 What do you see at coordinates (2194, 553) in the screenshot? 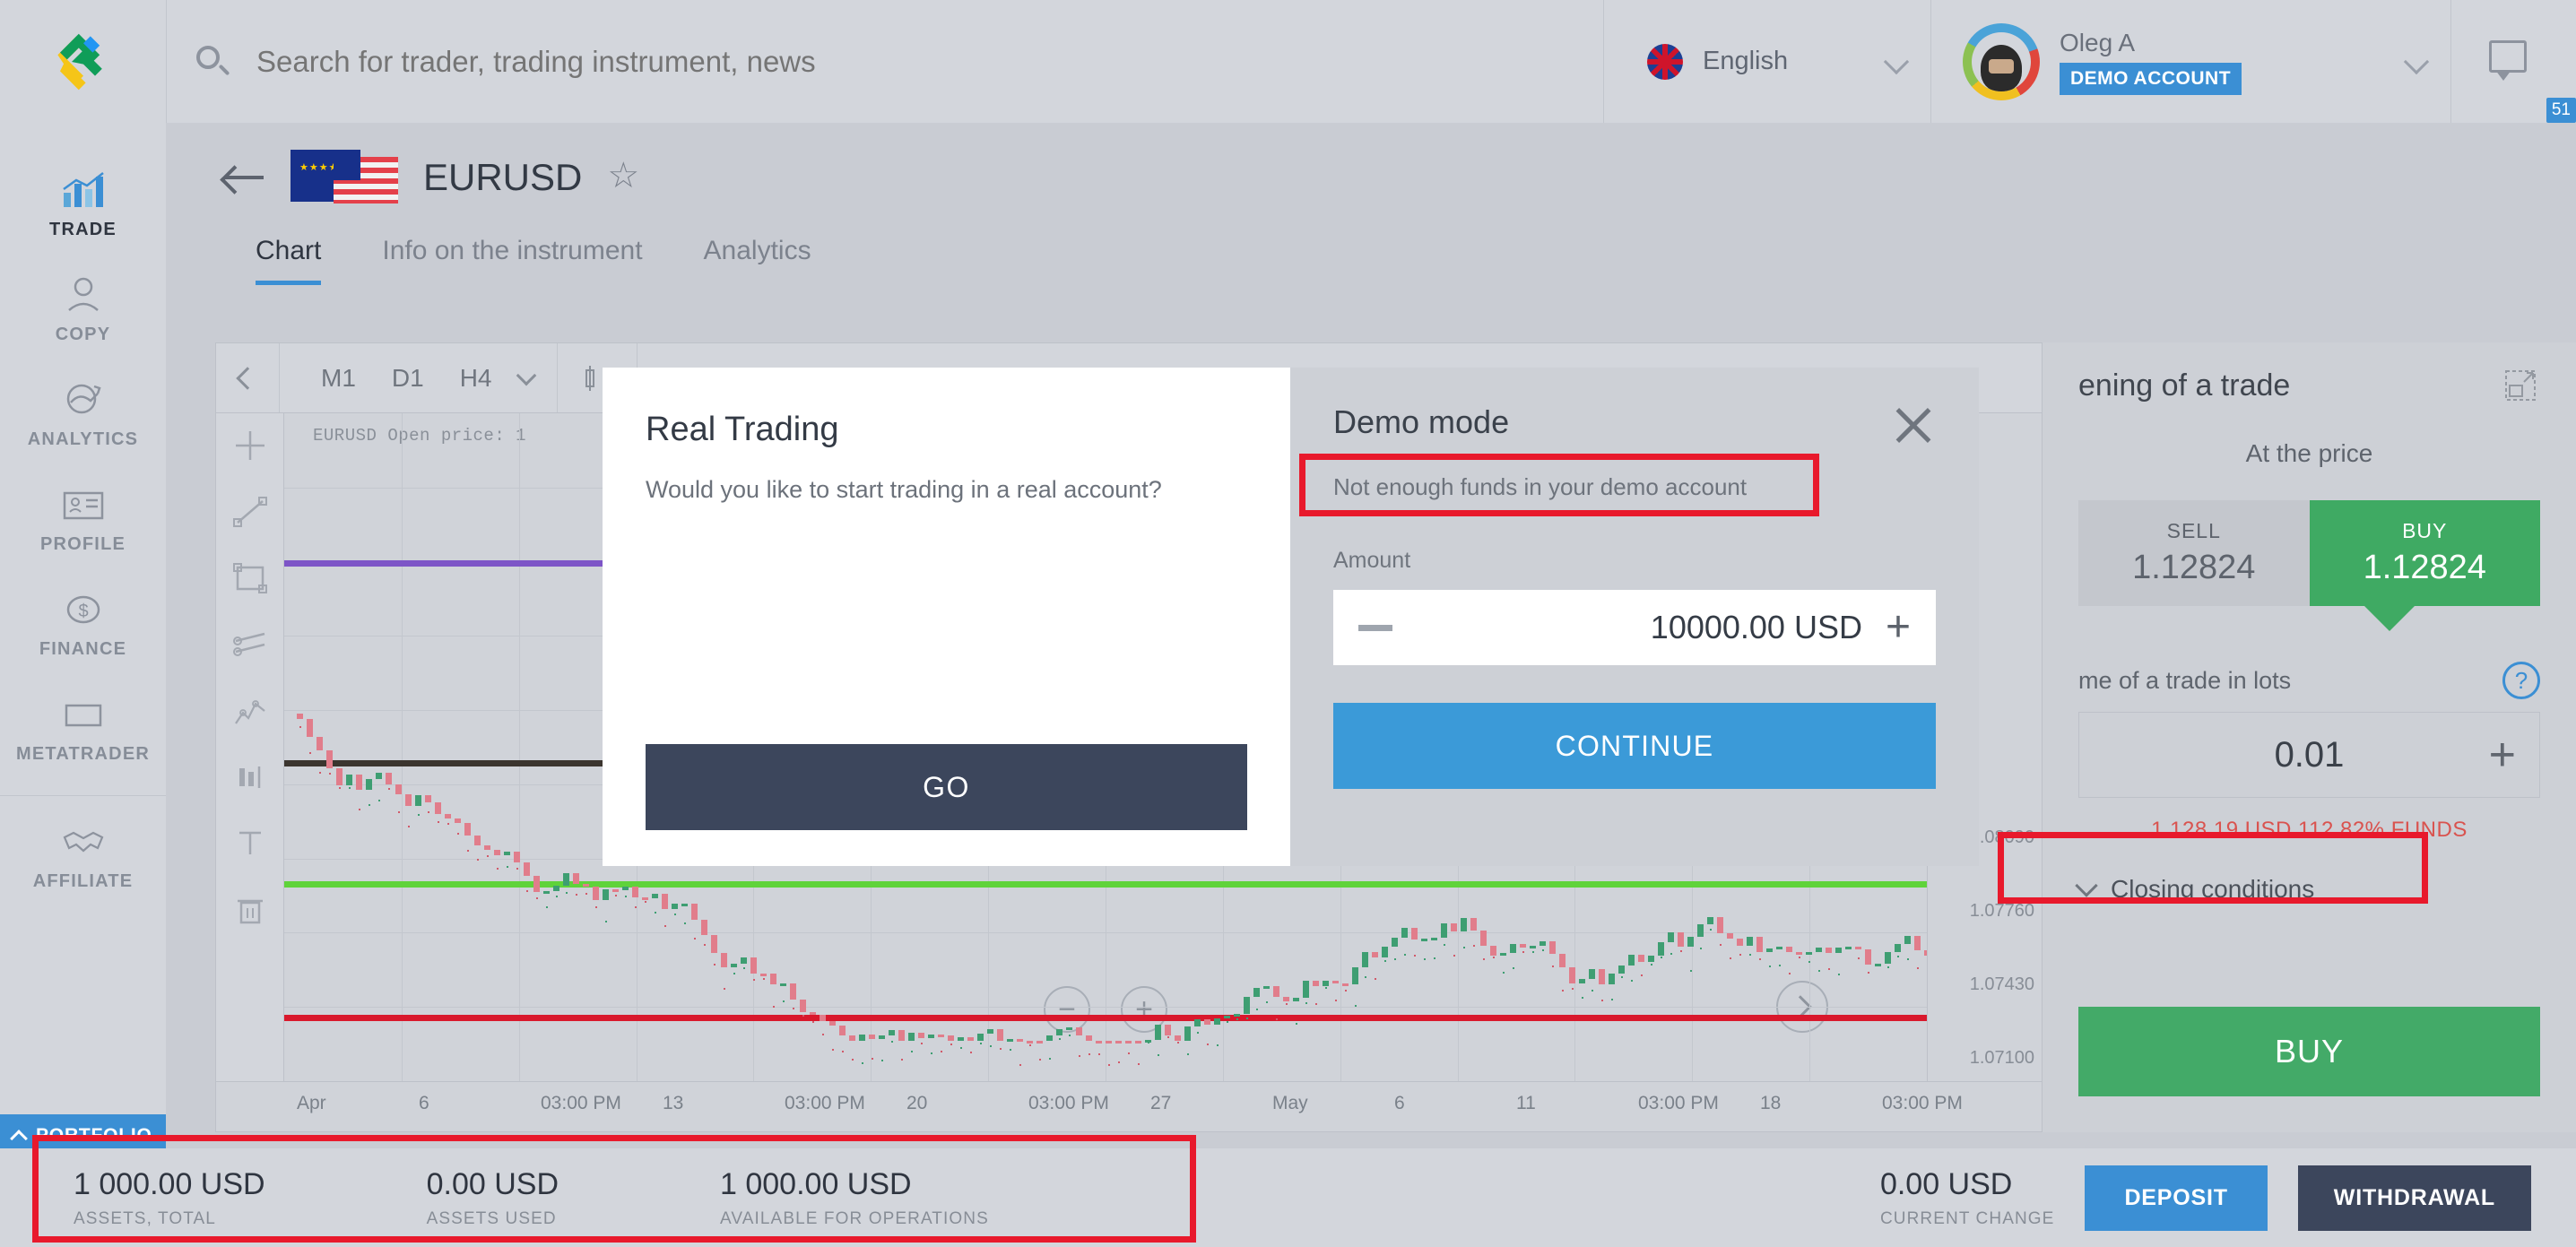
I see `sell-button: SELL 1.12824` at bounding box center [2194, 553].